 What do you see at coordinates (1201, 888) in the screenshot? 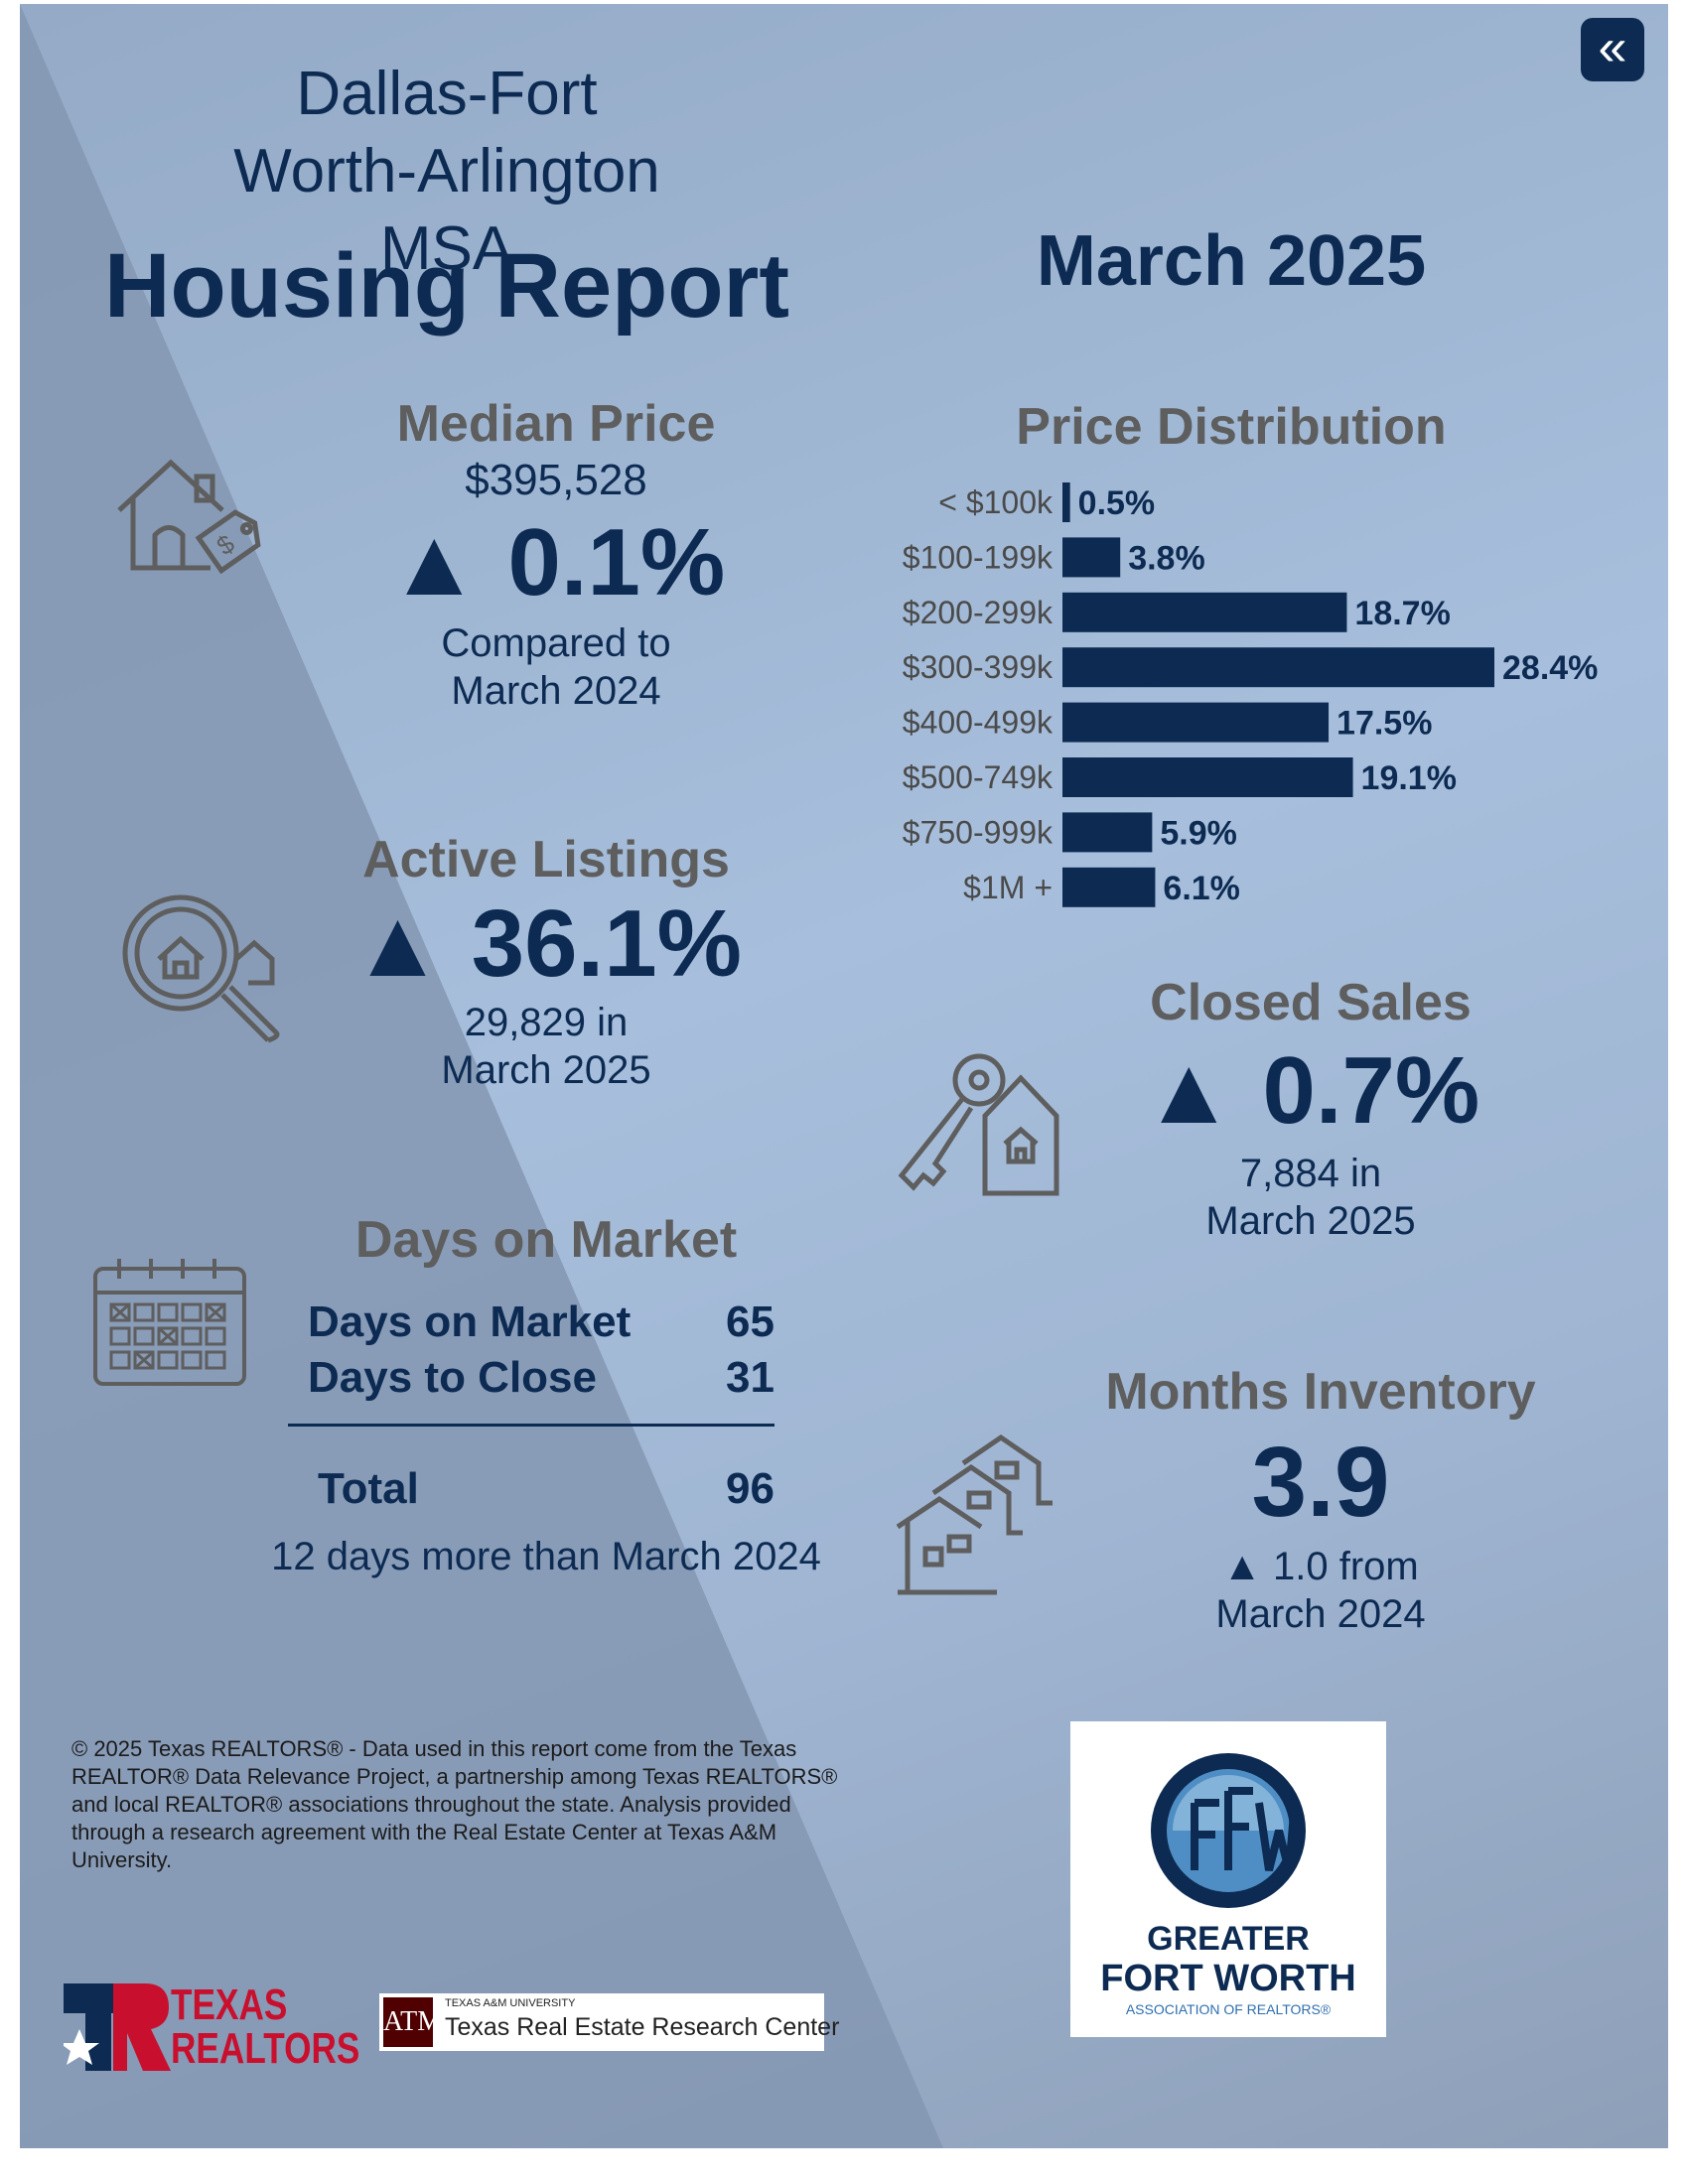
I see `value-label: 6.1%` at bounding box center [1201, 888].